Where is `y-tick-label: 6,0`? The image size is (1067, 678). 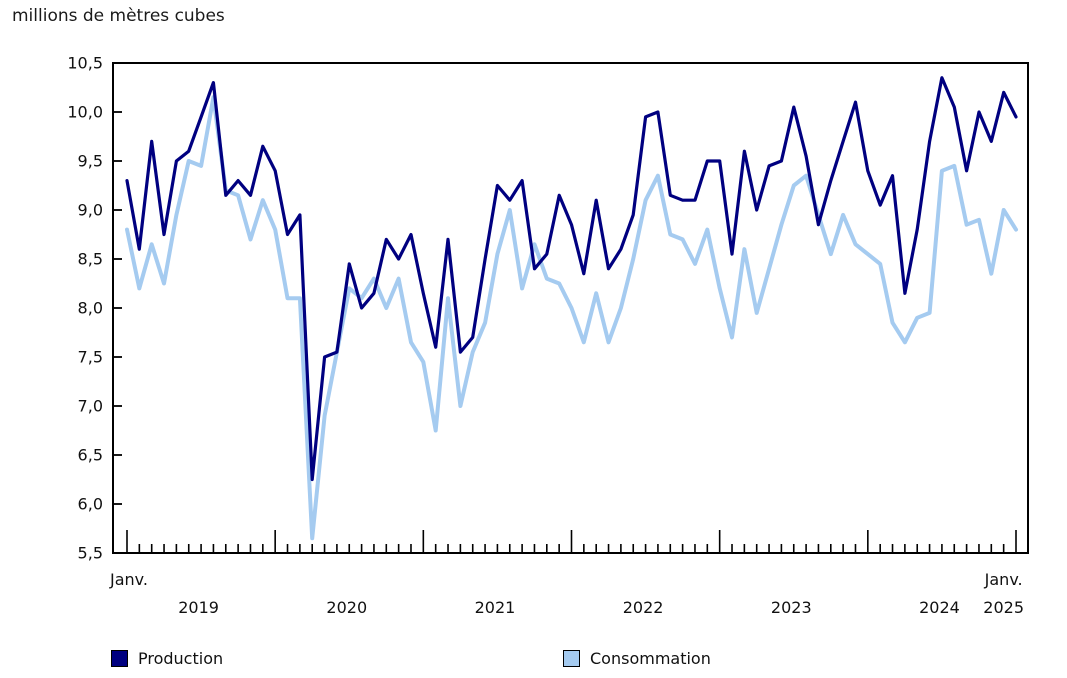 y-tick-label: 6,0 is located at coordinates (90, 504).